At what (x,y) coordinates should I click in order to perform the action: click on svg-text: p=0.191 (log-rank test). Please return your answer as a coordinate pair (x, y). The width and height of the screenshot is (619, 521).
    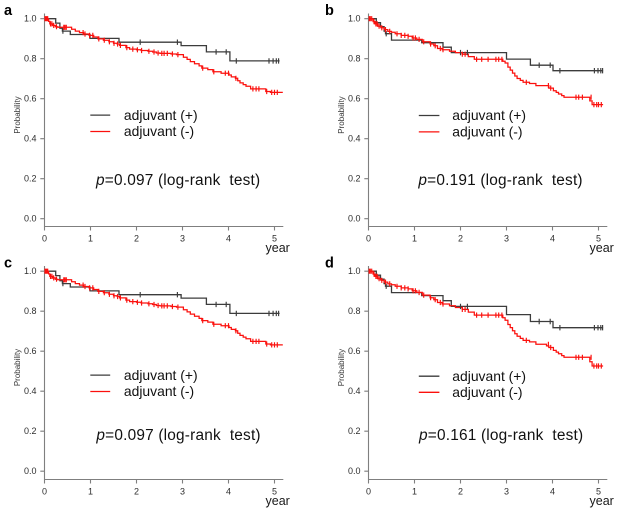
    Looking at the image, I should click on (499, 180).